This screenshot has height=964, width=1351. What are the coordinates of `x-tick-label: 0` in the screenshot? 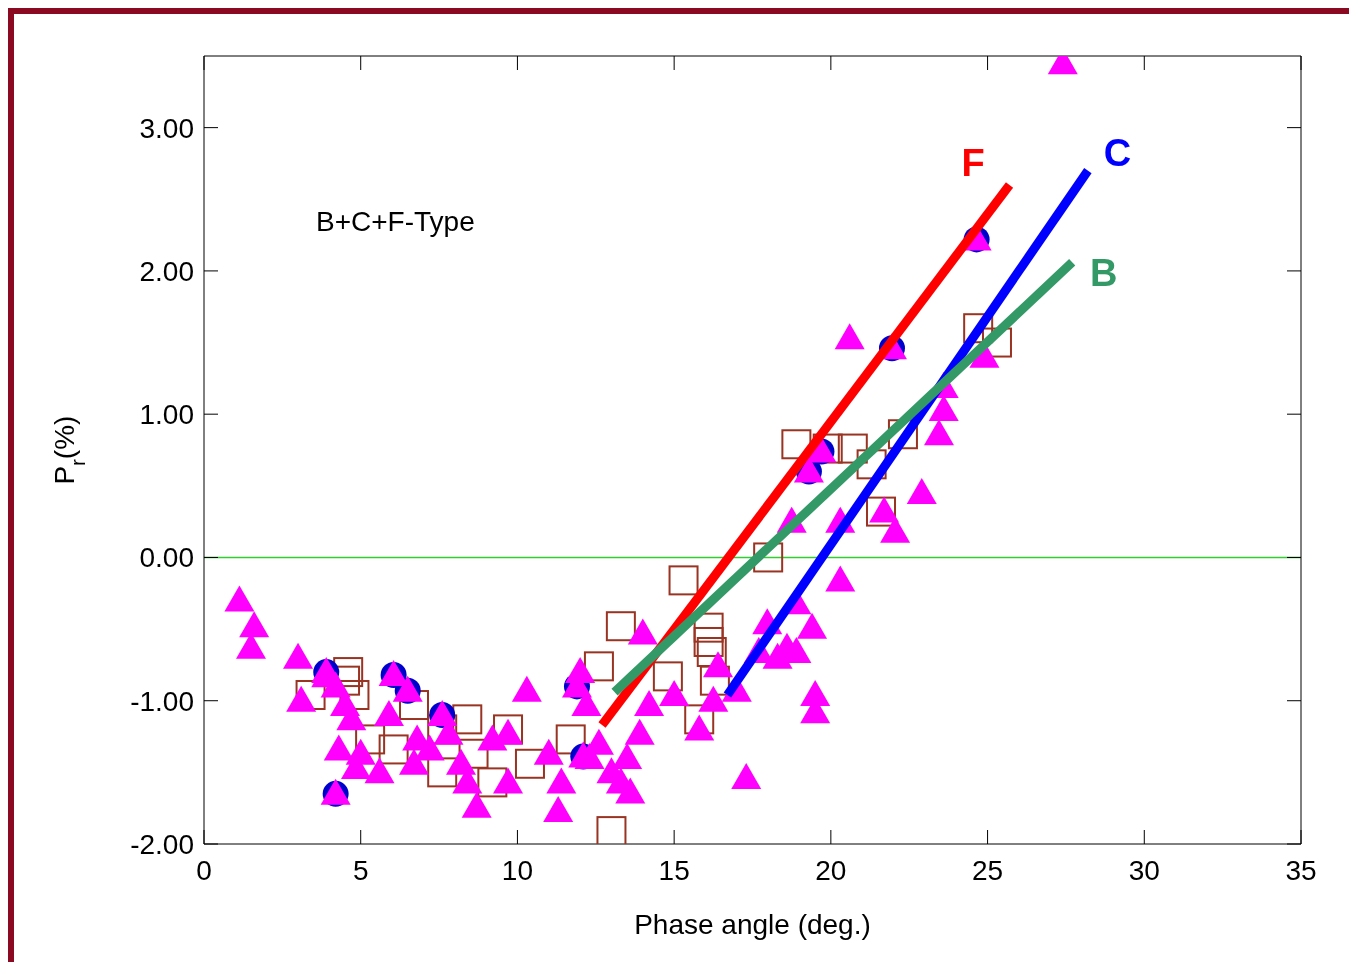 It's located at (204, 870).